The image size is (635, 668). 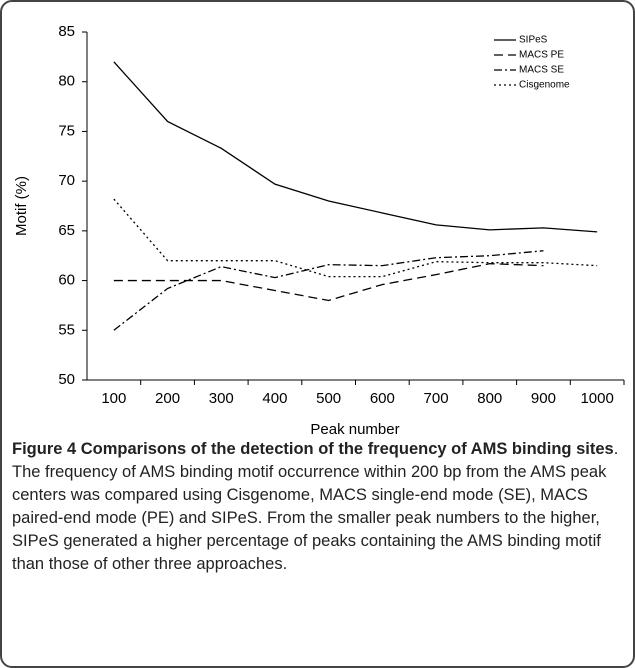 I want to click on y-tick-label: 65, so click(x=66, y=230).